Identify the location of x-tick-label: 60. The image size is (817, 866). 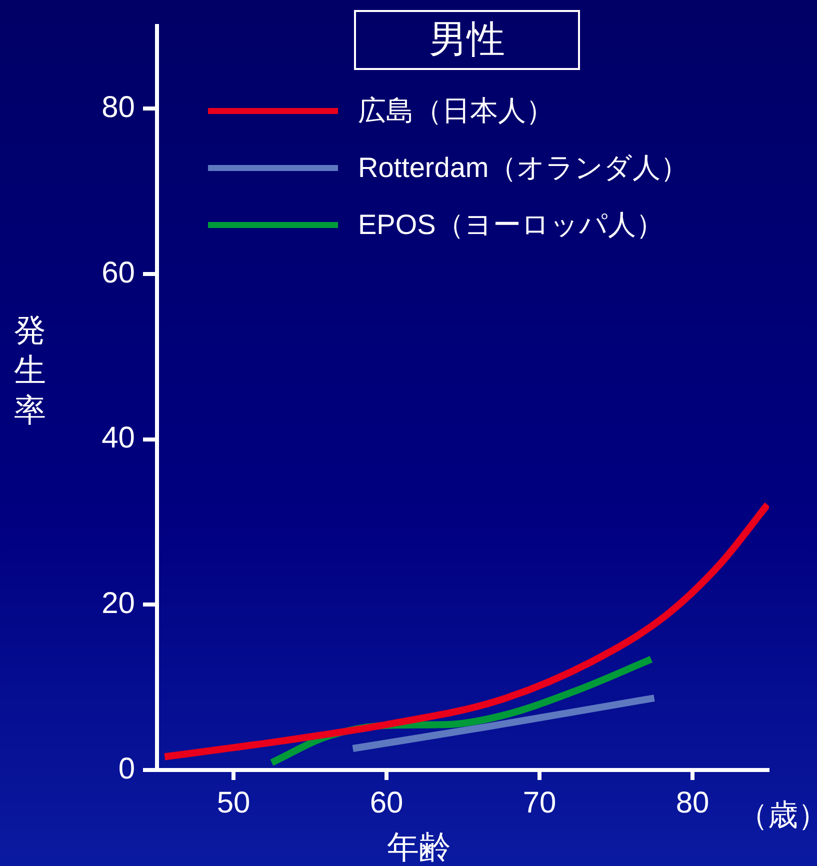
(387, 803).